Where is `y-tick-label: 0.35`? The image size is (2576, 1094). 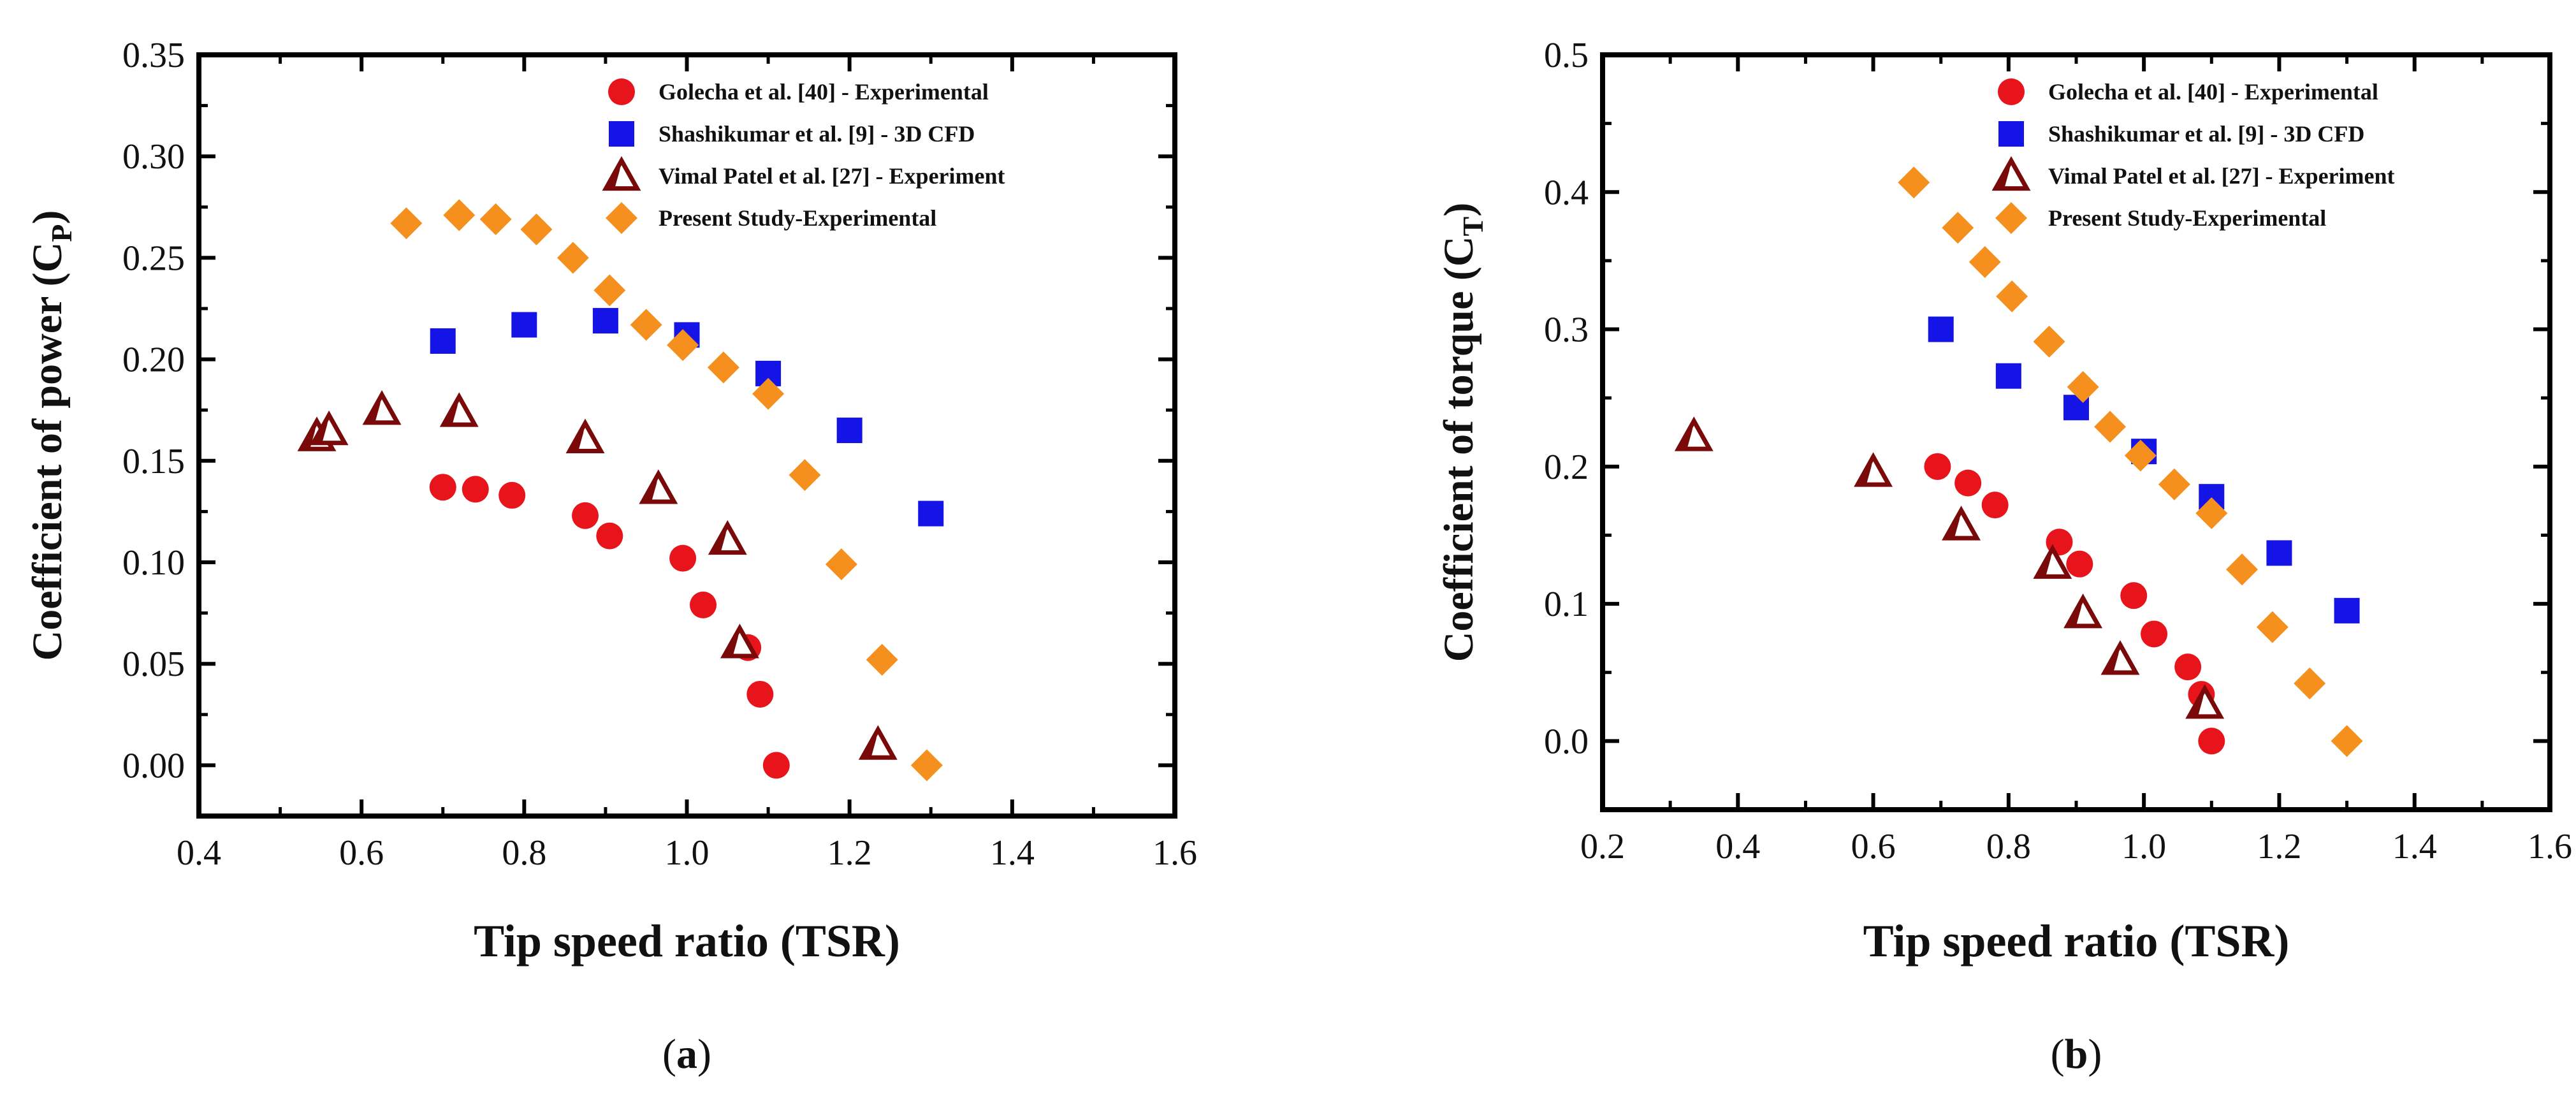
y-tick-label: 0.35 is located at coordinates (153, 55).